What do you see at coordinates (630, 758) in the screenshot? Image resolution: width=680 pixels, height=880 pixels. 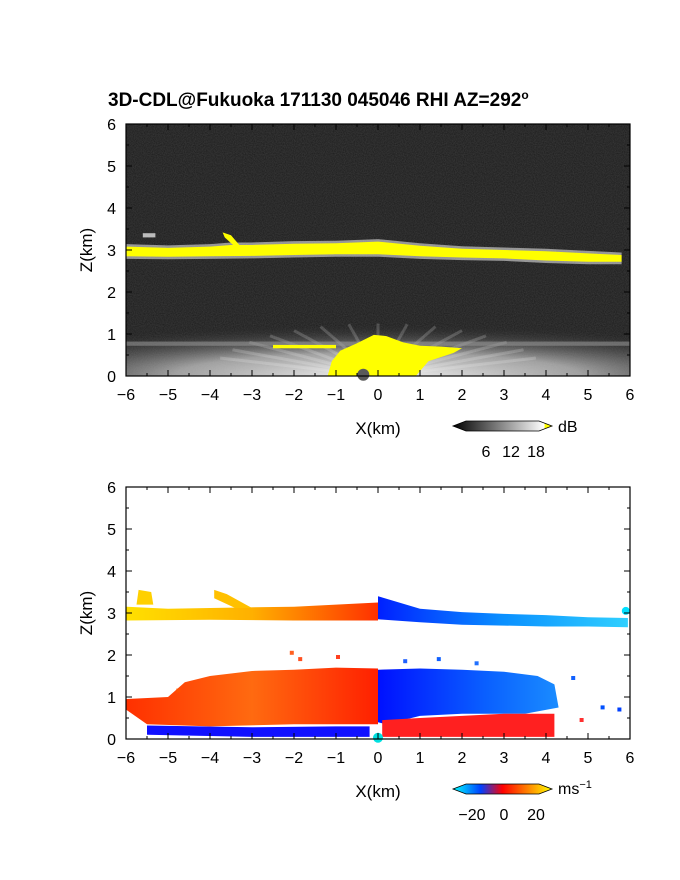 I see `velocity-xtick-label: 6` at bounding box center [630, 758].